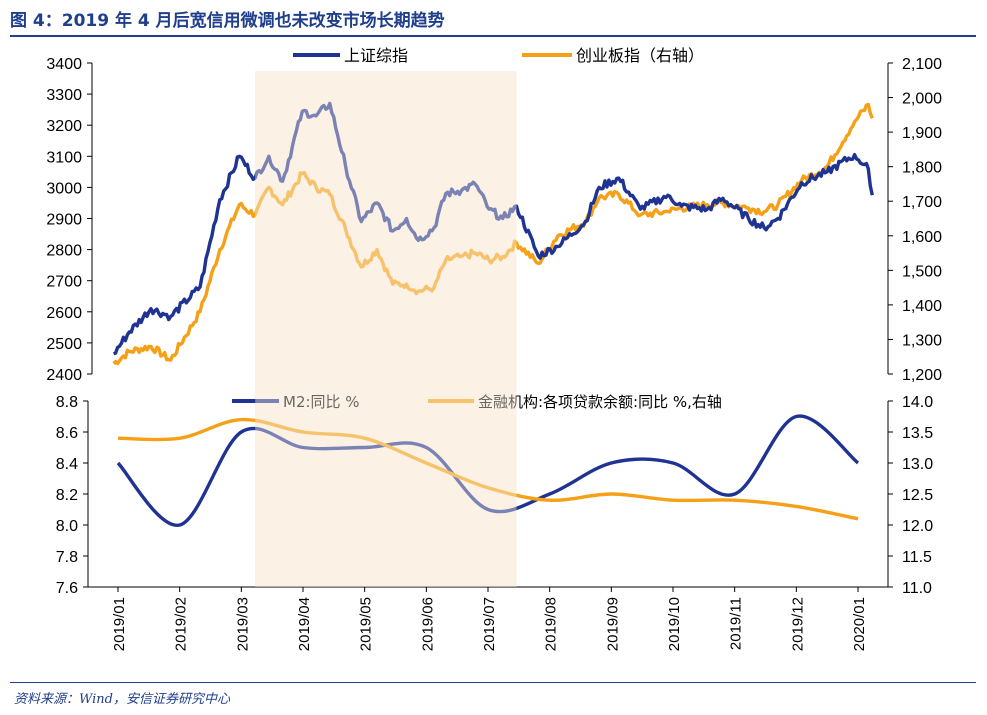 Image resolution: width=987 pixels, height=715 pixels. I want to click on figure-title: 图 4：2019 年 4 月后宽信用微调也未改变市场长期趋势, so click(227, 21).